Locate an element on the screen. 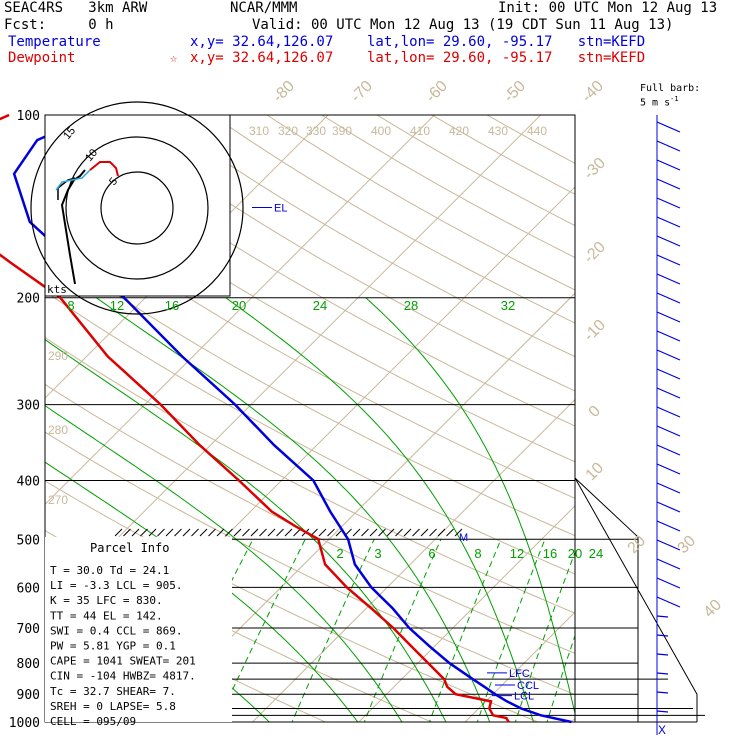  parcel-row: CAPE = 1041 SWEAT= 201 is located at coordinates (123, 661).